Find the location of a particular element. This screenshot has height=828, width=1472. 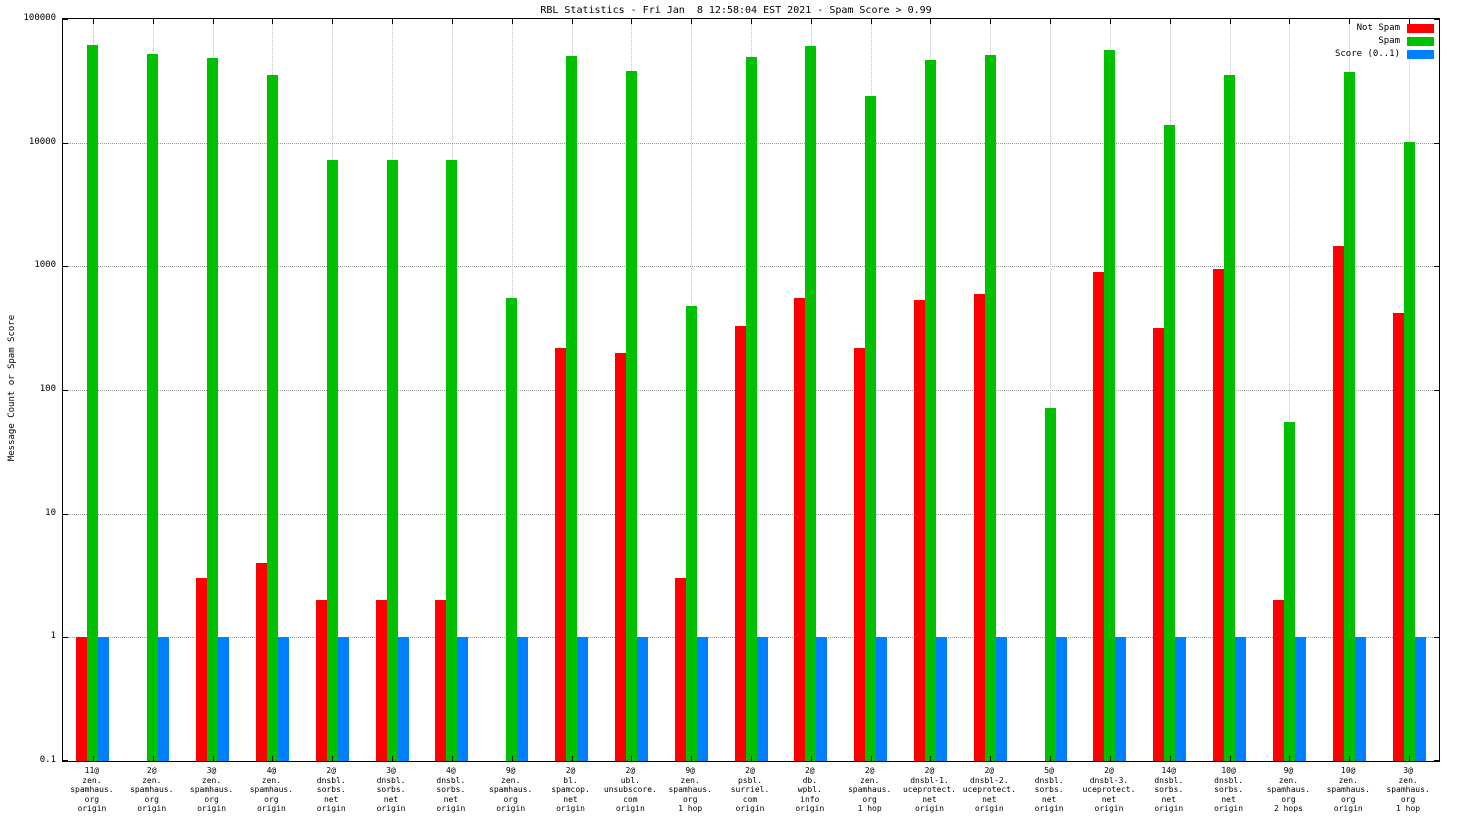

x-tick-label: 4@ dnsbl. sorbs. net origin is located at coordinates (451, 789).